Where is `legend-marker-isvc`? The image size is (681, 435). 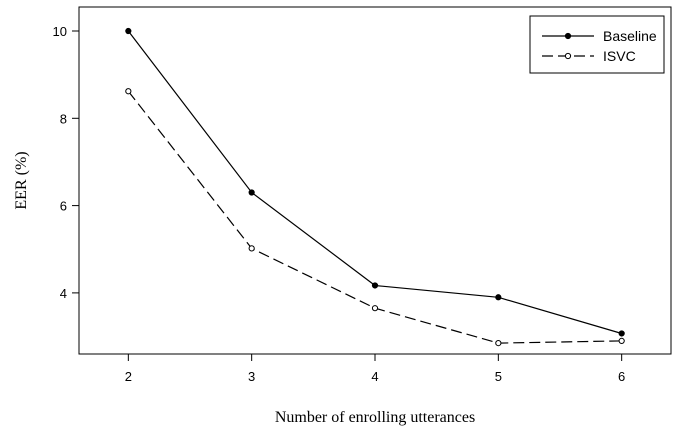 legend-marker-isvc is located at coordinates (568, 56).